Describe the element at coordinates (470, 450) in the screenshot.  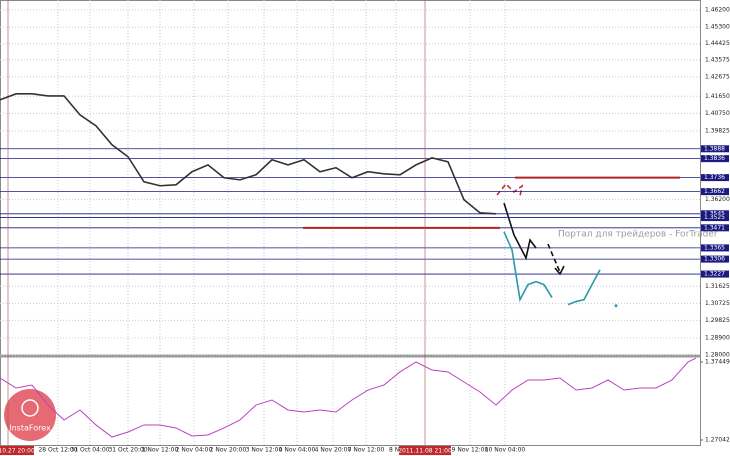
I see `x-tick-label: 9 Nov 12:00` at that location.